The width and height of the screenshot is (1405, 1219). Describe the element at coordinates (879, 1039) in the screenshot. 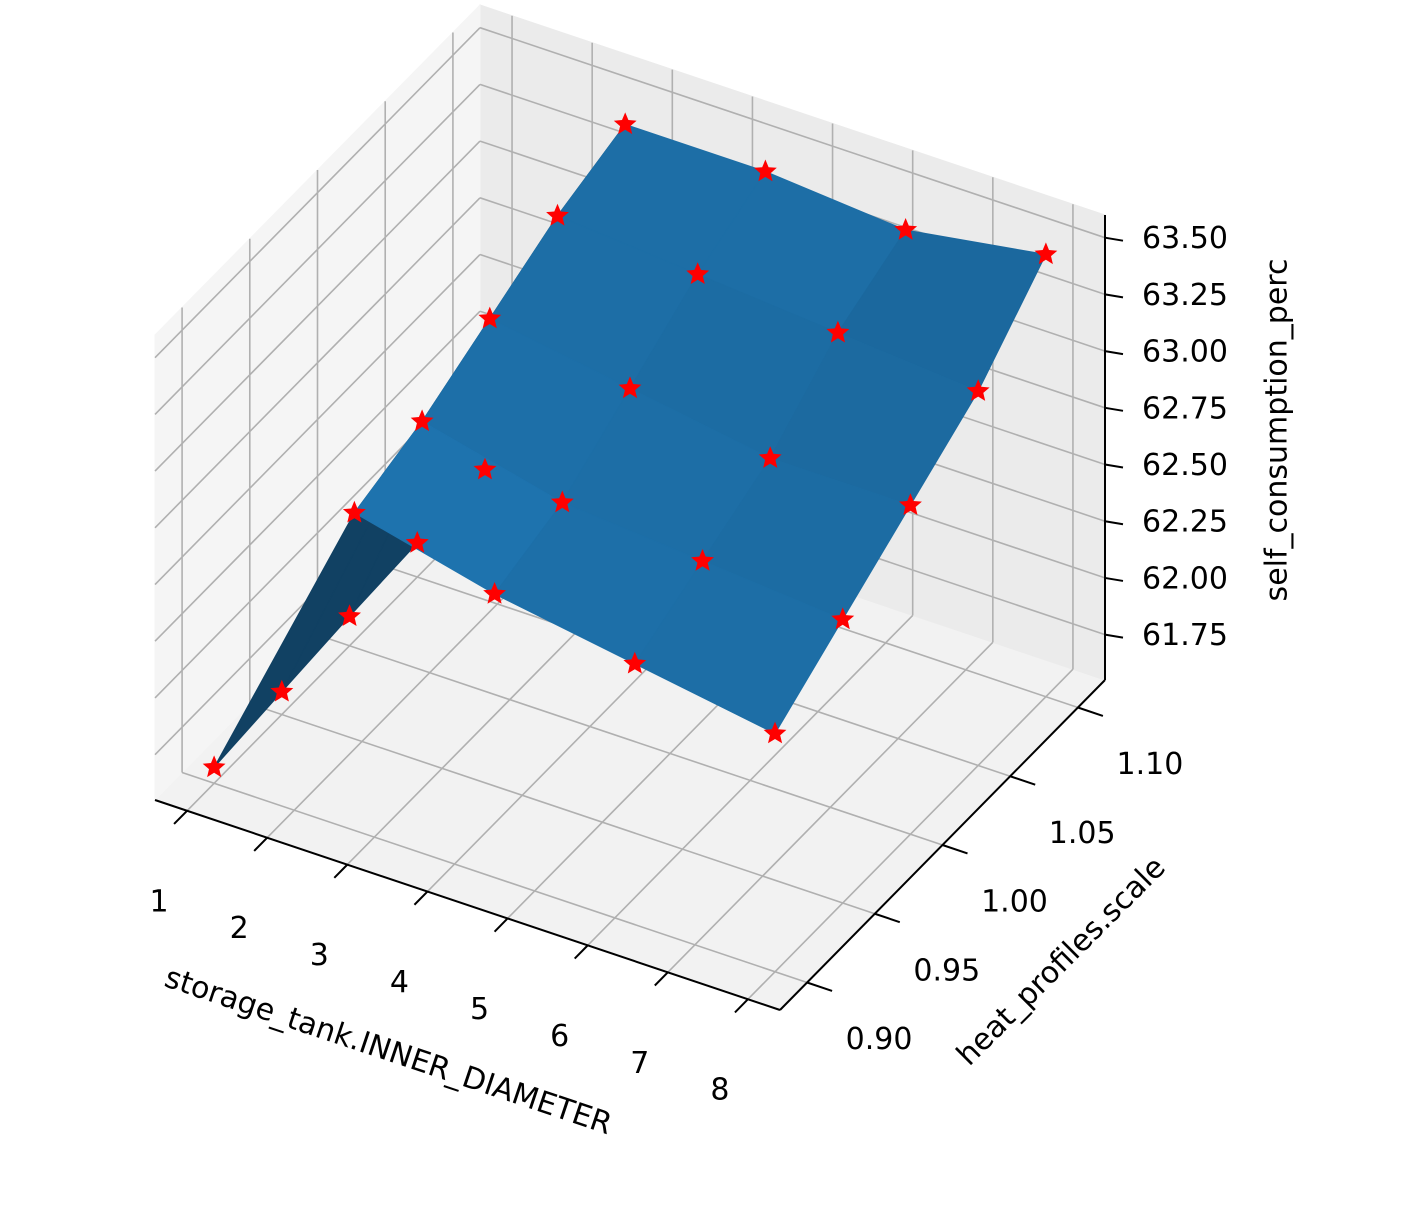

I see `y-tick-label: 0.90` at that location.